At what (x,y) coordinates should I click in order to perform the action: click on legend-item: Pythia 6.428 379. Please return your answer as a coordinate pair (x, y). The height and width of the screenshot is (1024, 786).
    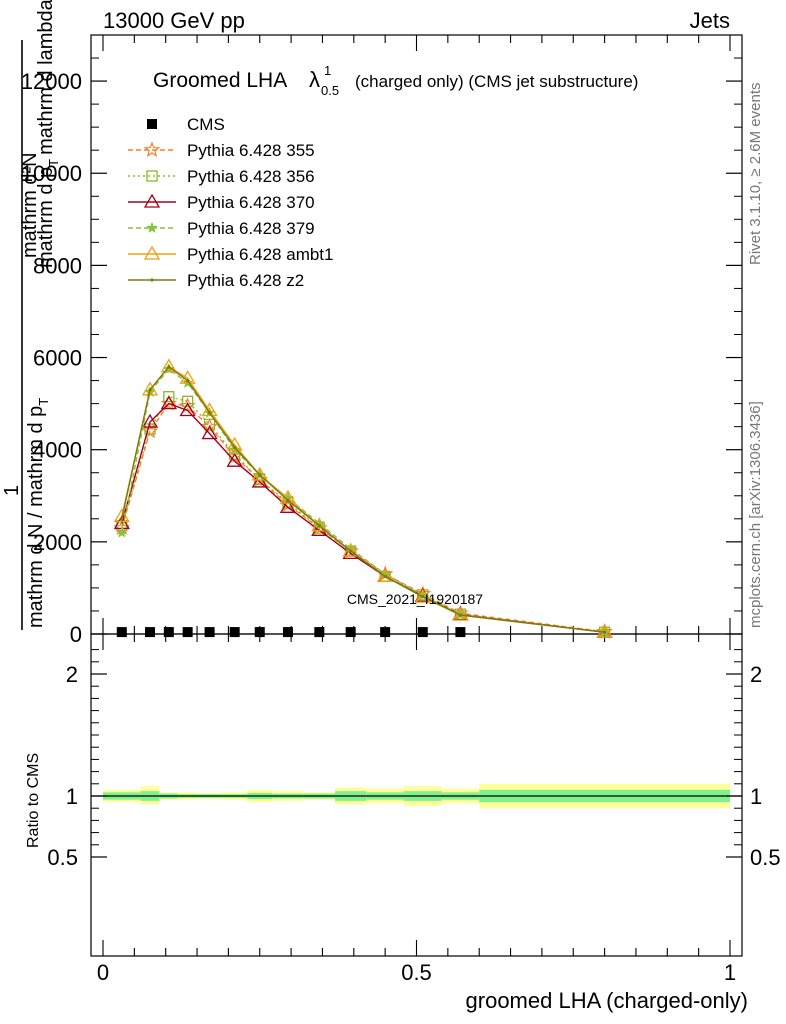
    Looking at the image, I should click on (221, 228).